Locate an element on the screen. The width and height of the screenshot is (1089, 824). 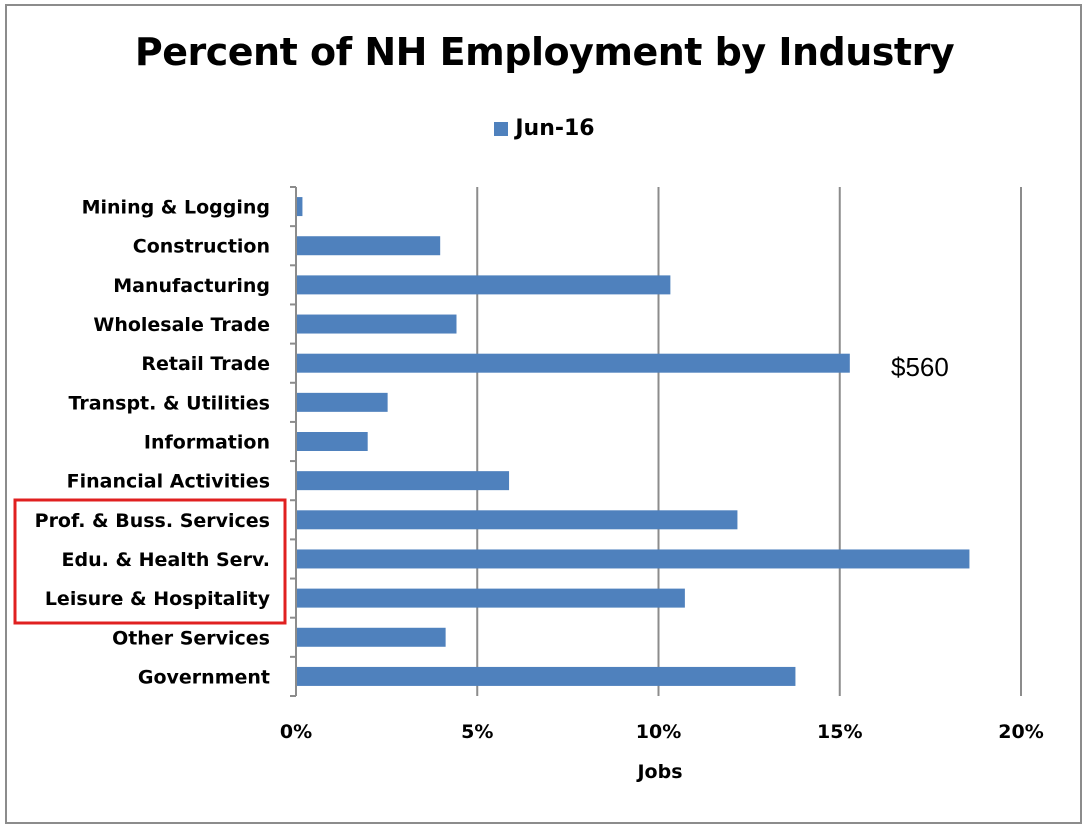
x-tick-label: 5% is located at coordinates (477, 732).